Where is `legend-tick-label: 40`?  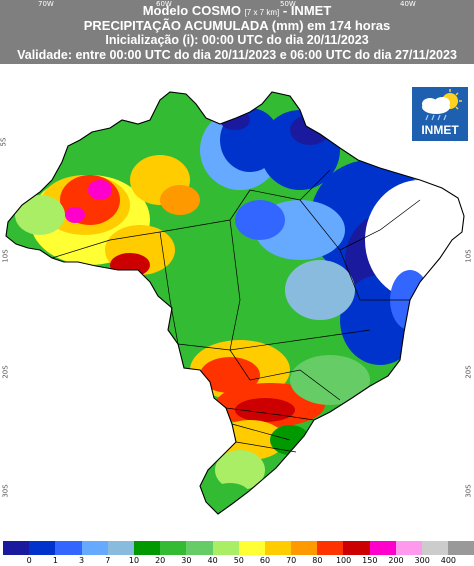 legend-tick-label: 40 is located at coordinates (212, 560).